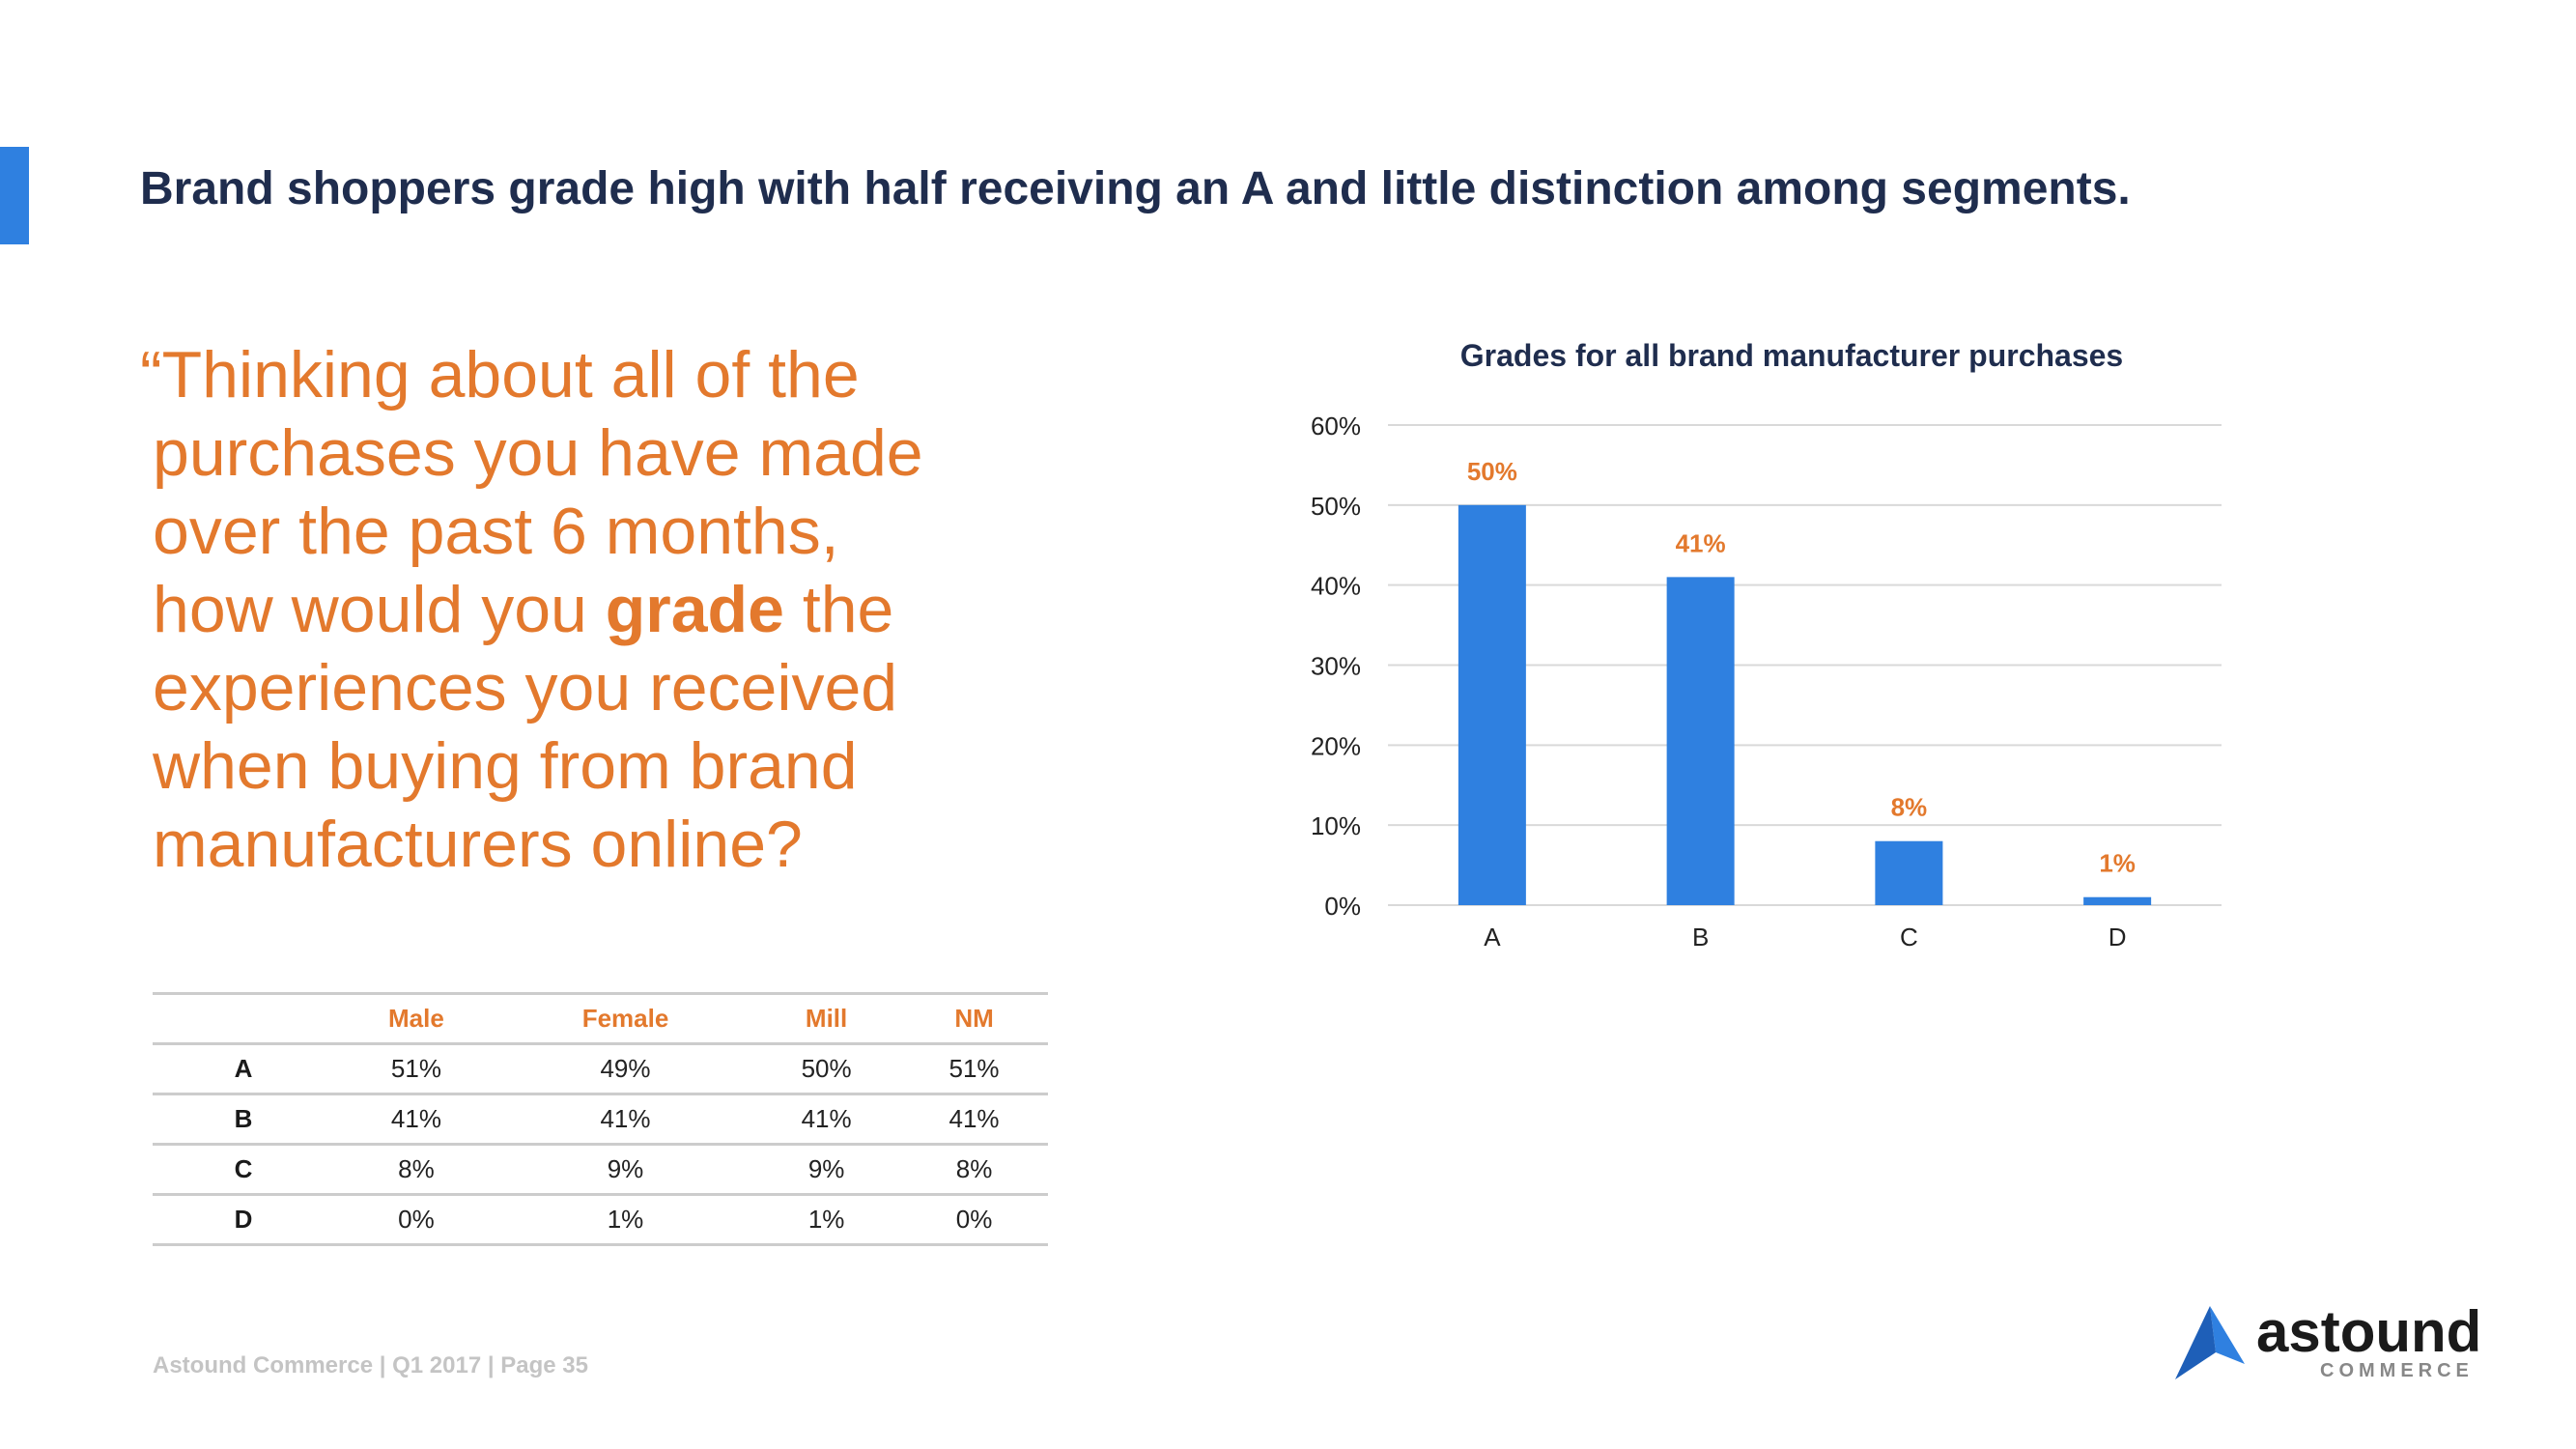 The image size is (2576, 1449). I want to click on question-line-7: manufacturers online?, so click(478, 844).